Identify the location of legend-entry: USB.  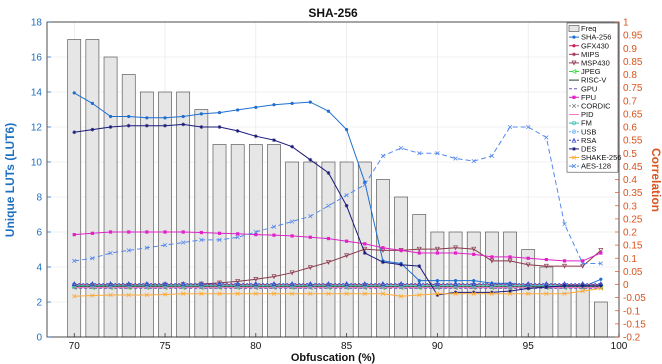
(582, 131).